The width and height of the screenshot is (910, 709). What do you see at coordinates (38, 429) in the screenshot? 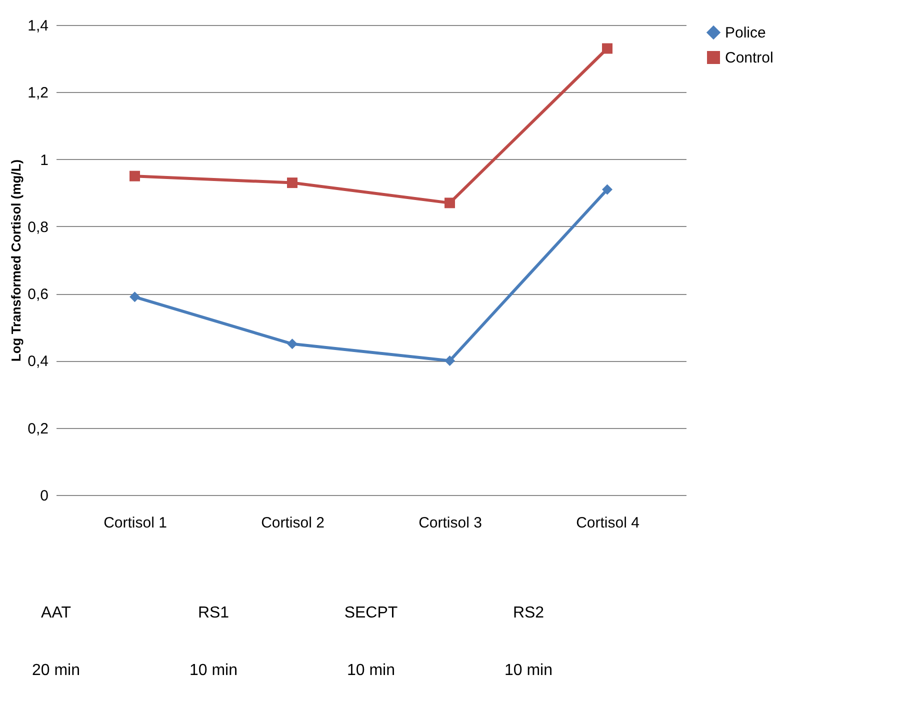
I see `y-tick-label: 0,2` at bounding box center [38, 429].